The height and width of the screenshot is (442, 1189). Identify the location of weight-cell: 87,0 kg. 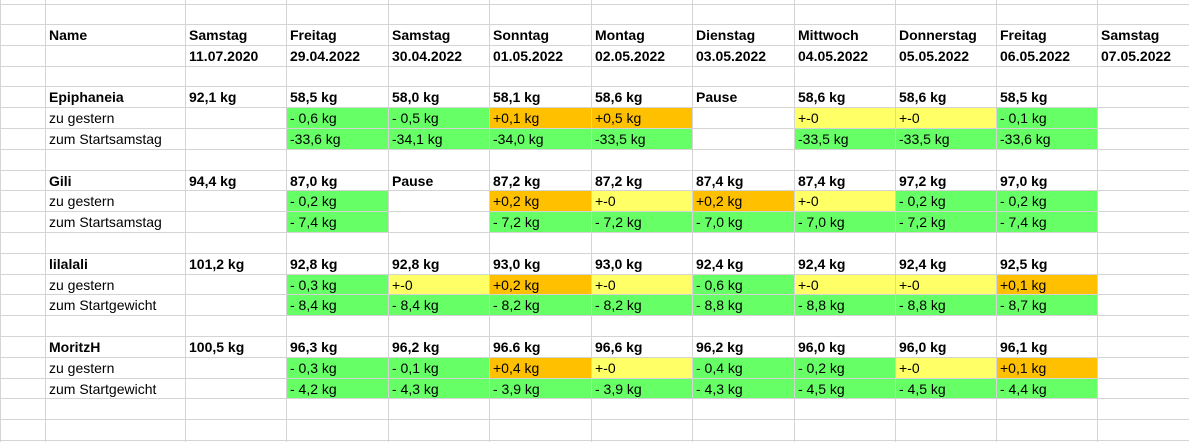
(314, 181).